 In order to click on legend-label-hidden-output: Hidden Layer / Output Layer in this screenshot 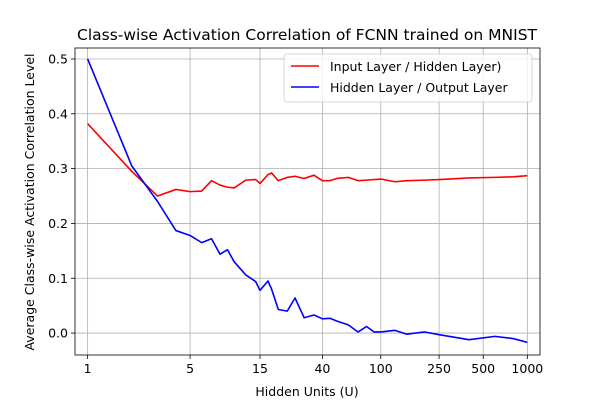, I will do `click(419, 87)`.